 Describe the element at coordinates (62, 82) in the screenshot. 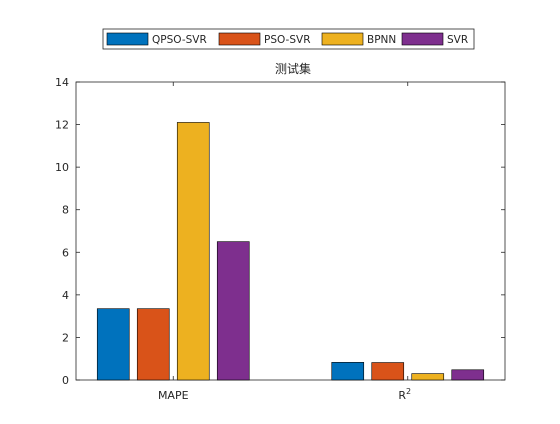

I see `y-tick-label: 14` at that location.